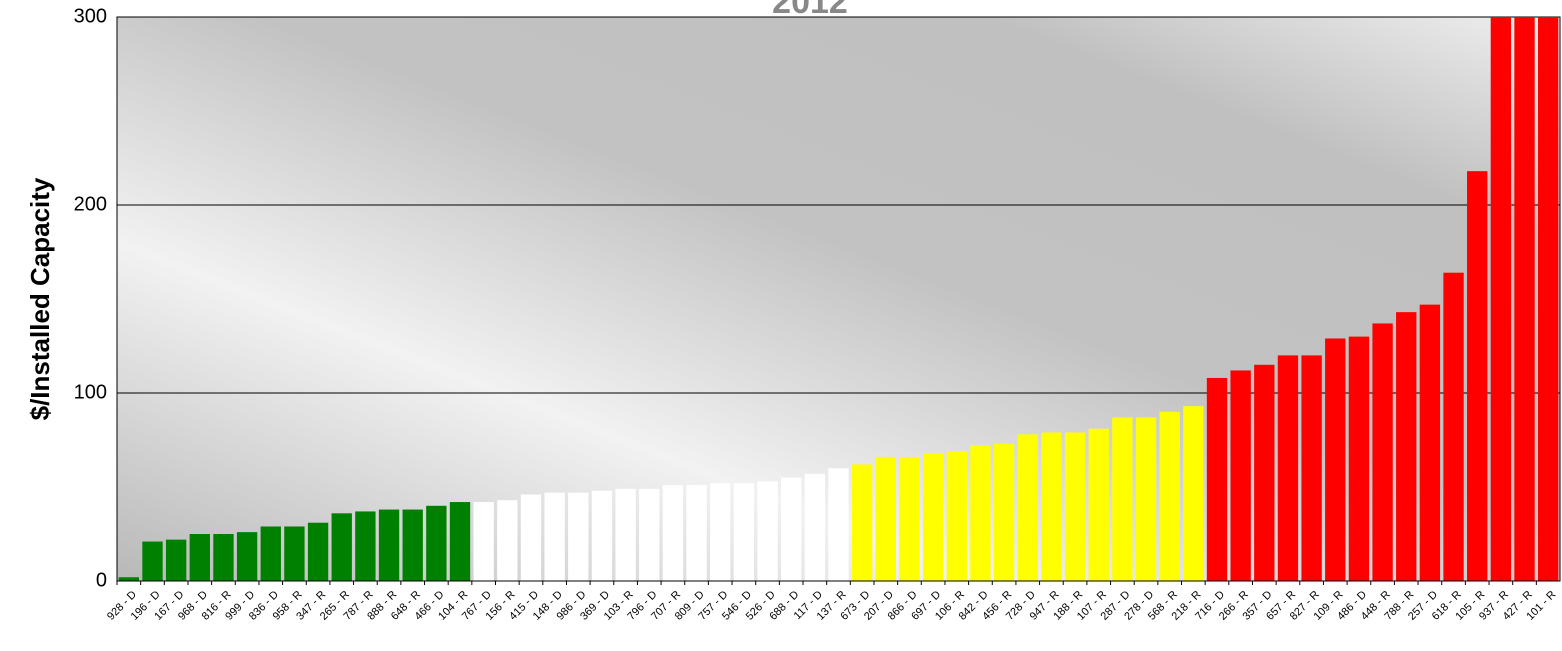 This screenshot has width=1562, height=651. What do you see at coordinates (90, 392) in the screenshot?
I see `y-tick-label: 100` at bounding box center [90, 392].